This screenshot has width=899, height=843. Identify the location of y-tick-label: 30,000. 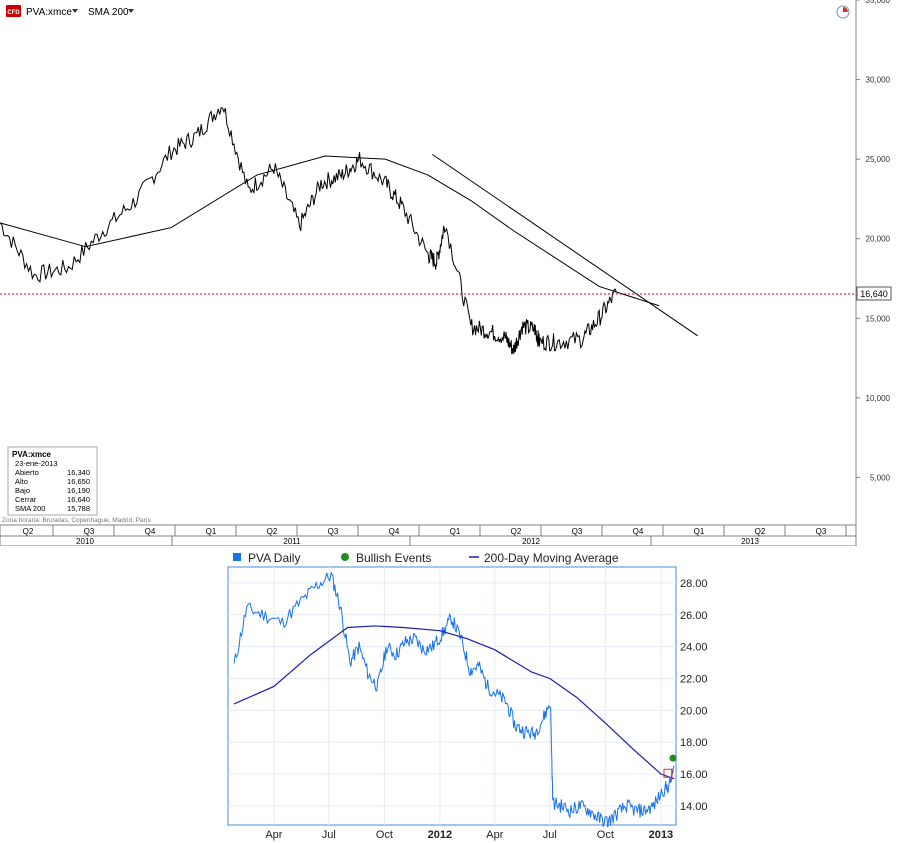
(878, 80).